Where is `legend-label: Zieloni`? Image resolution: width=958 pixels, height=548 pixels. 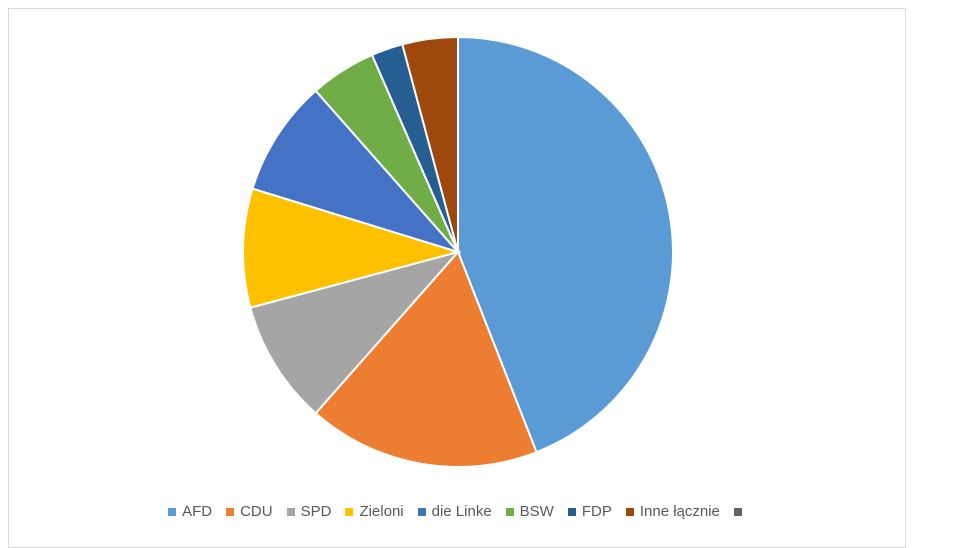
legend-label: Zieloni is located at coordinates (381, 511).